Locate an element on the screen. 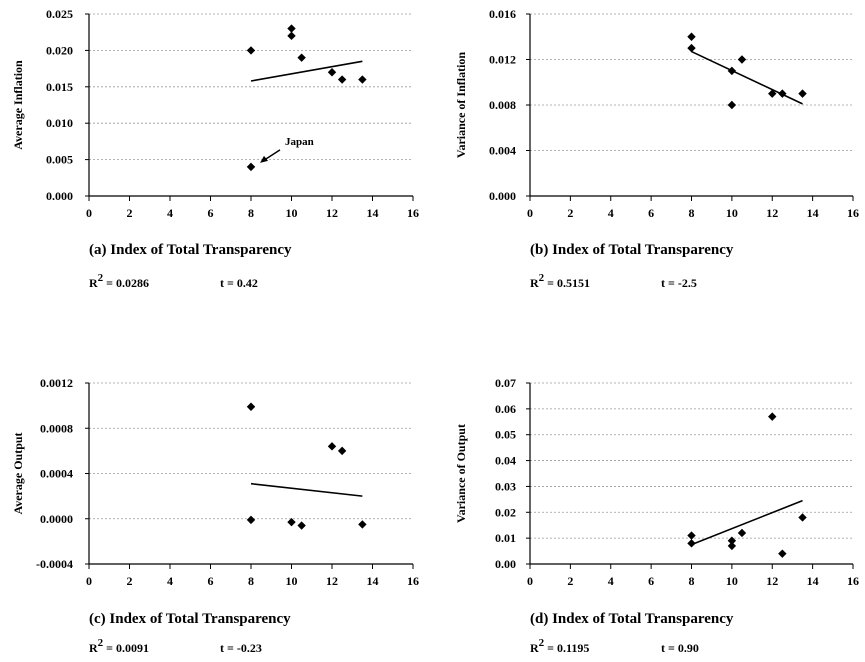 Image resolution: width=865 pixels, height=662 pixels. y-tick-label: -0.0004 is located at coordinates (54, 564).